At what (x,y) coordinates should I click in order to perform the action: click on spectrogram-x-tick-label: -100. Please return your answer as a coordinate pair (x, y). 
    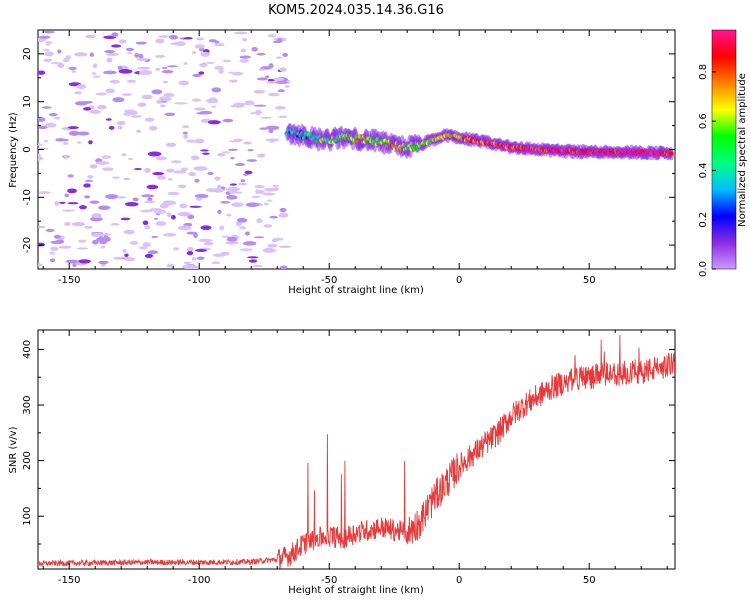
    Looking at the image, I should click on (199, 280).